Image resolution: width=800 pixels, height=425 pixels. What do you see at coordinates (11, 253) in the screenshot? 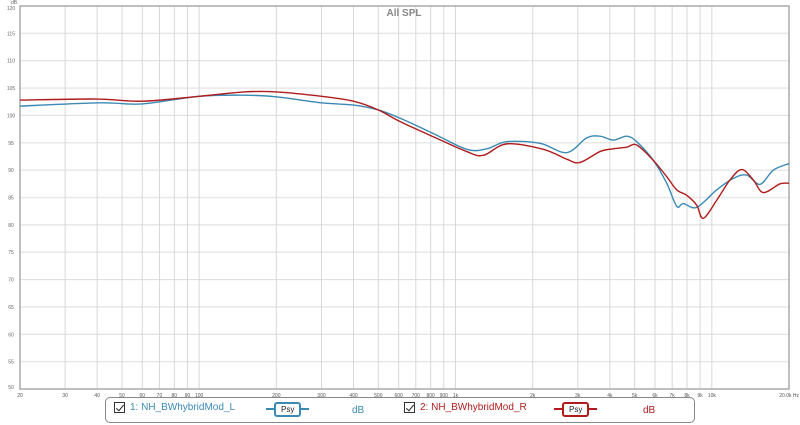
I see `y-tick-label: 75` at bounding box center [11, 253].